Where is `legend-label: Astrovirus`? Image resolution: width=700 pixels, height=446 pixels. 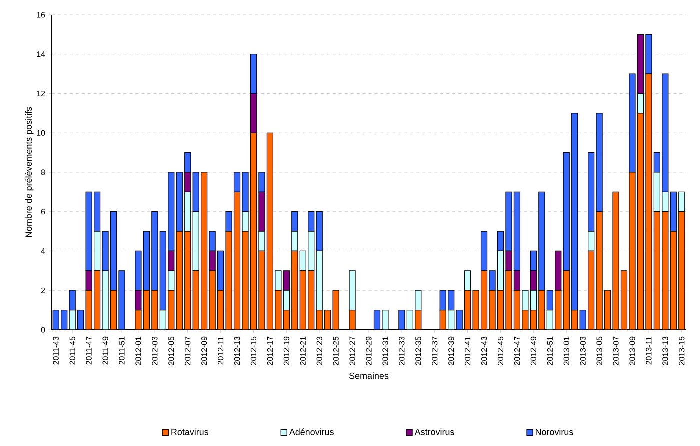 legend-label: Astrovirus is located at coordinates (434, 432).